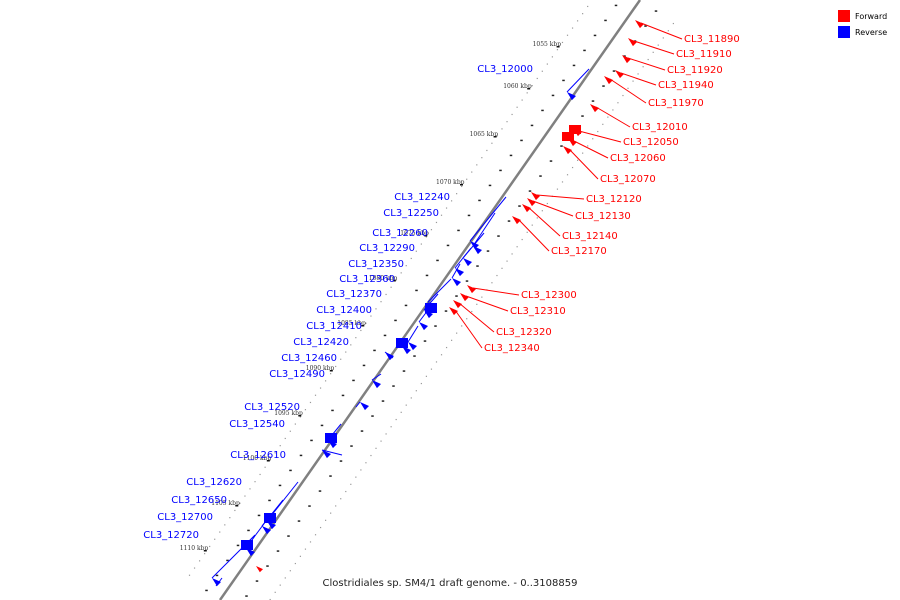  I want to click on reverse-gene-label: CL3_12260, so click(400, 233).